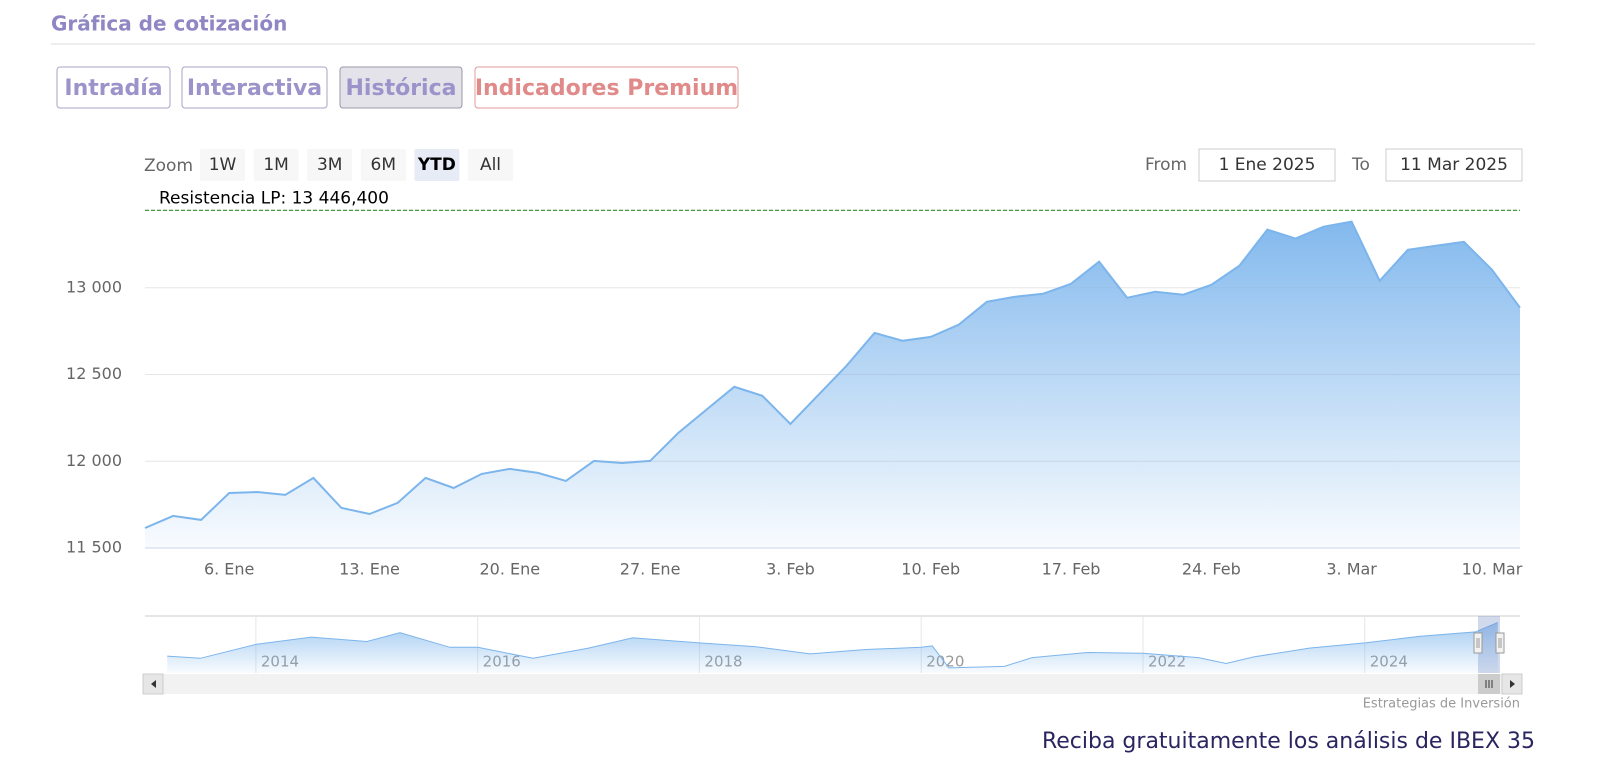 The width and height of the screenshot is (1622, 780). I want to click on zoom-label: Zoom, so click(168, 166).